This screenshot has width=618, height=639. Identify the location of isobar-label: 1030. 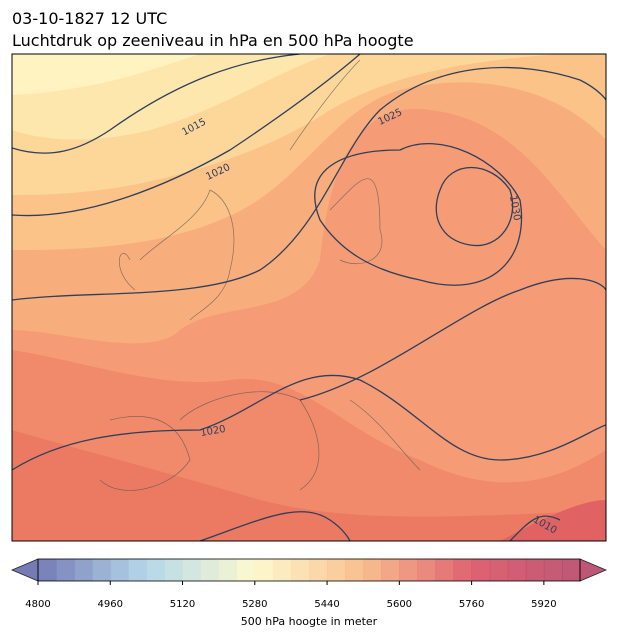
(514, 208).